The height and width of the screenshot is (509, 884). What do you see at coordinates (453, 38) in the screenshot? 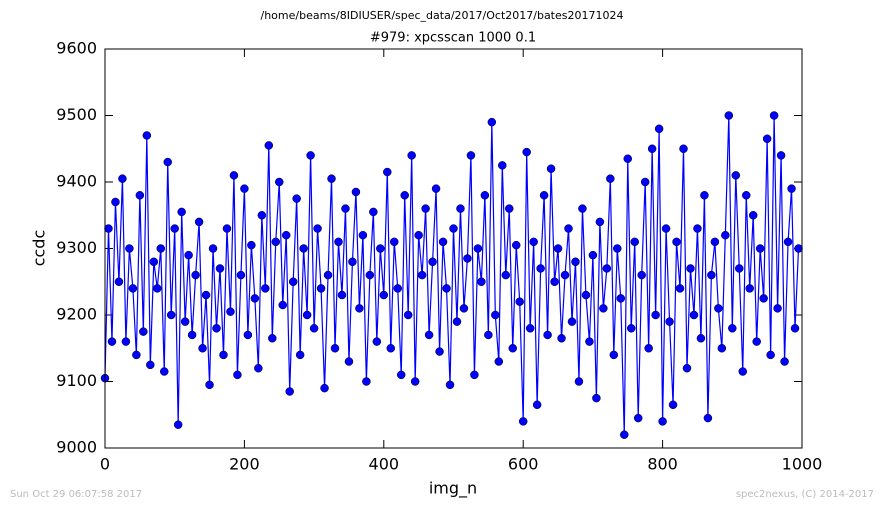
I see `chart-title: #979: xpcsscan 1000 0.1` at bounding box center [453, 38].